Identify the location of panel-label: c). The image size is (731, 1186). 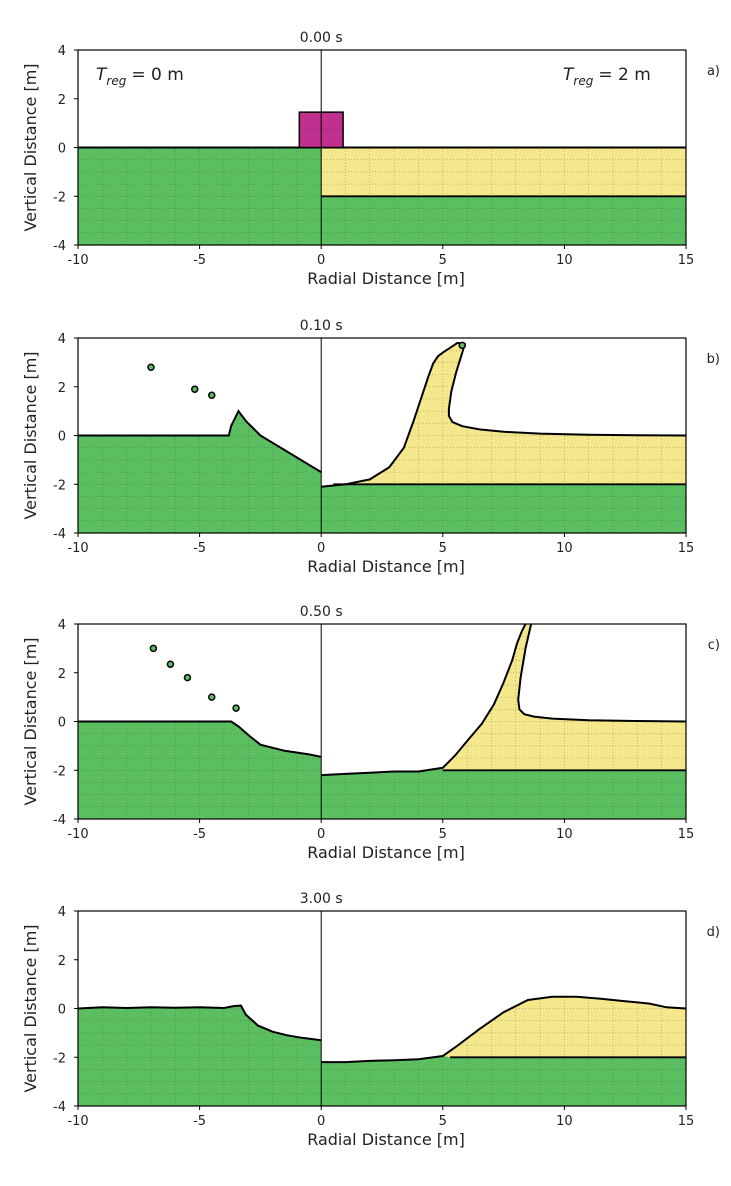
(714, 645).